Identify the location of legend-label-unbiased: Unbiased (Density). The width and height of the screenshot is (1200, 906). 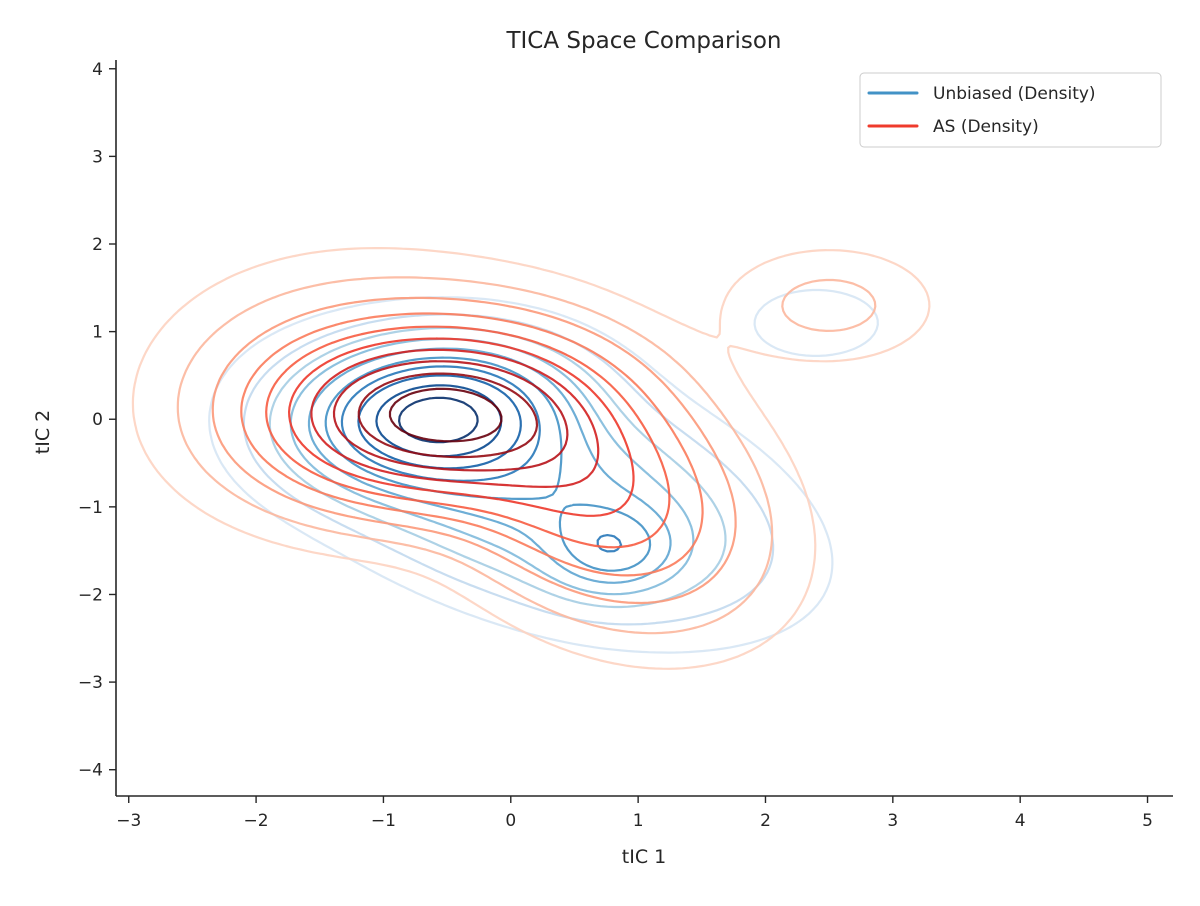
(1014, 94).